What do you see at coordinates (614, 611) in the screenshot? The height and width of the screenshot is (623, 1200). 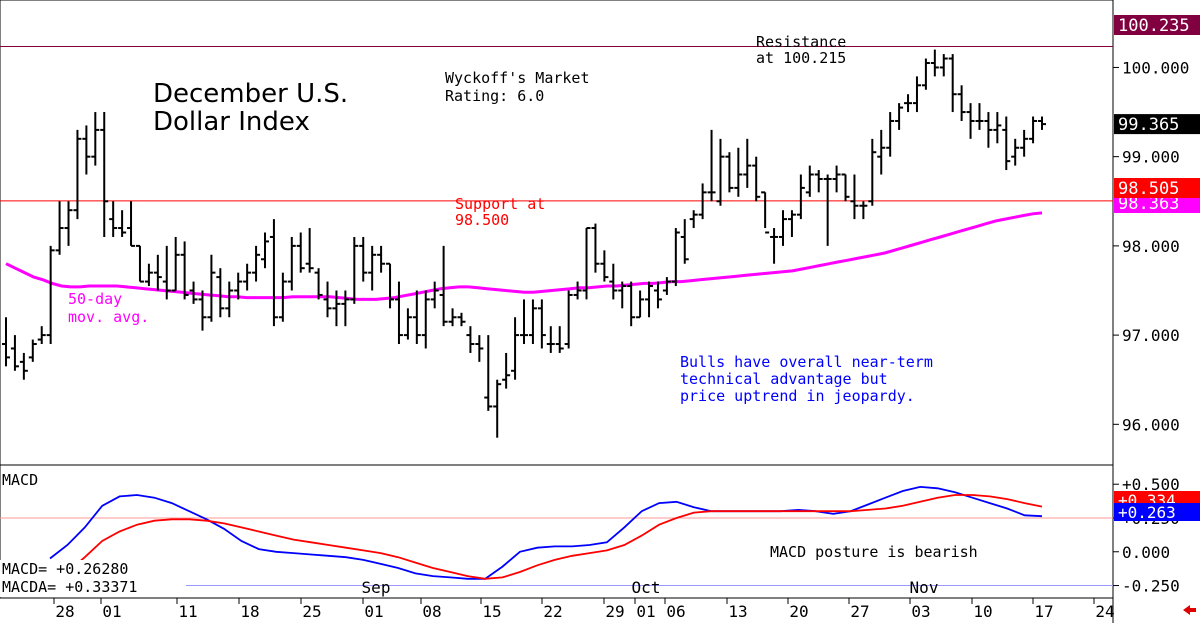 I see `x-tick-label: 29` at bounding box center [614, 611].